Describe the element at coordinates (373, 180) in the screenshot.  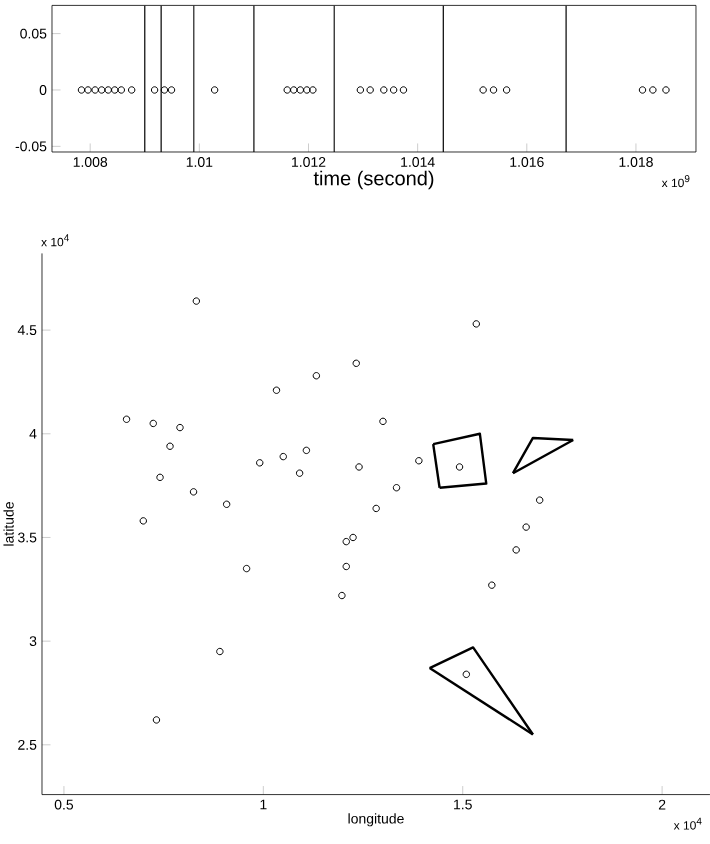
I see `x-axis-title: time (second)` at that location.